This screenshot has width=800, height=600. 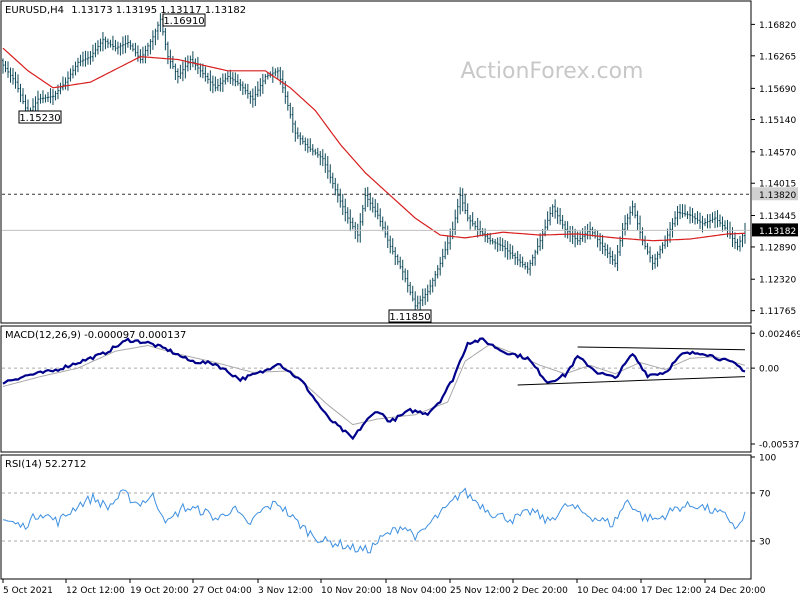 I want to click on level-price-label: 1.13820, so click(x=777, y=196).